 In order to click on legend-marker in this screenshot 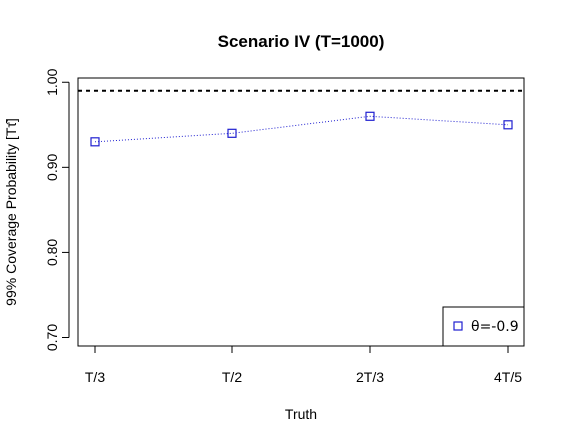, I will do `click(458, 326)`.